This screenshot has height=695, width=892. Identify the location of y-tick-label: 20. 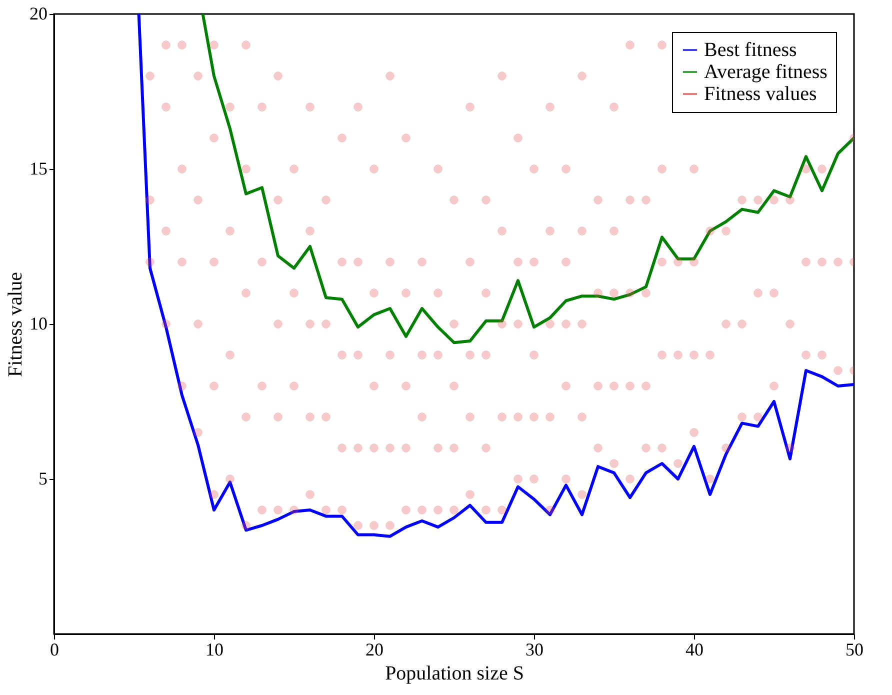
(39, 14).